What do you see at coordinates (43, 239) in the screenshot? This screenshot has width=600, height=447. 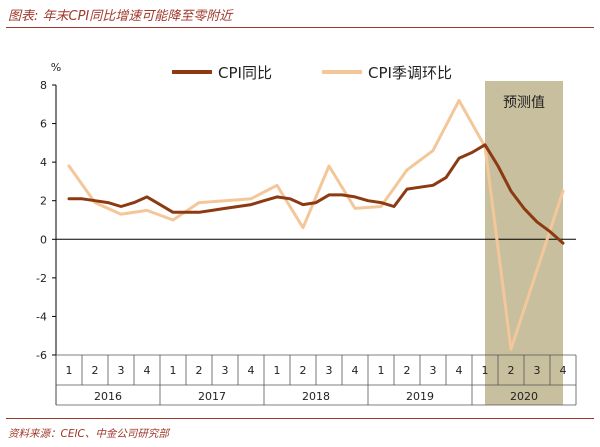 I see `y-tick-label: 0` at bounding box center [43, 239].